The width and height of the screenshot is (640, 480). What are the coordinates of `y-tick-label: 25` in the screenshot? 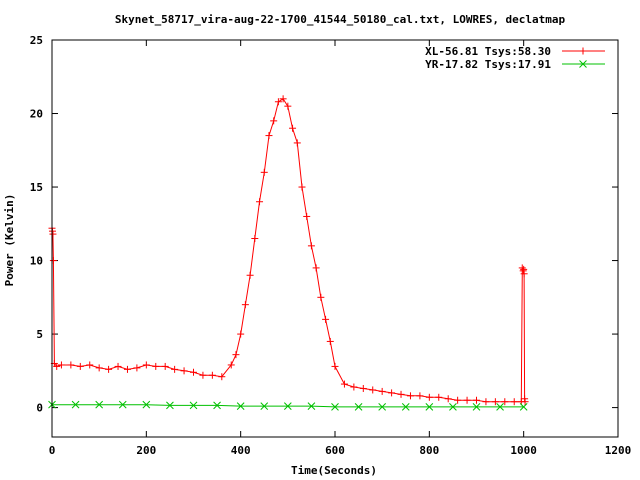 It's located at (36, 40).